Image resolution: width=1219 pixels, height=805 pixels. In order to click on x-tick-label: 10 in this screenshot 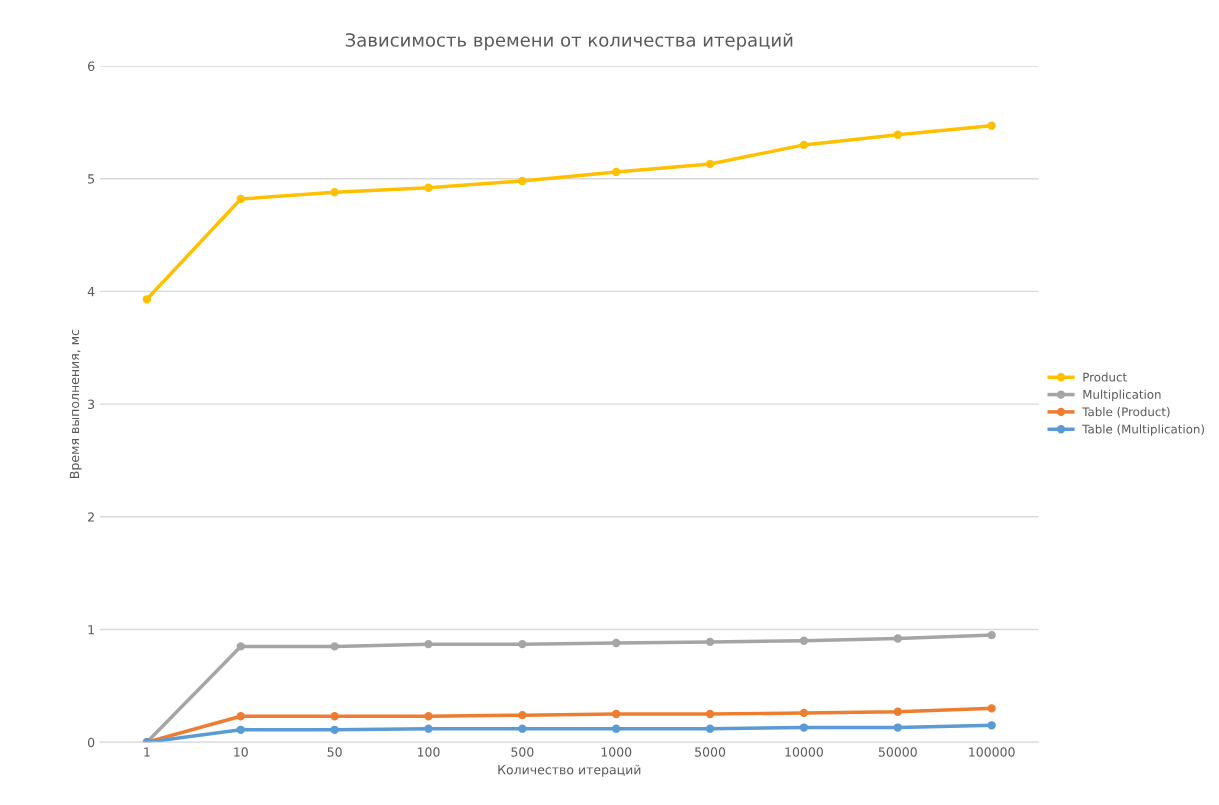, I will do `click(241, 752)`.